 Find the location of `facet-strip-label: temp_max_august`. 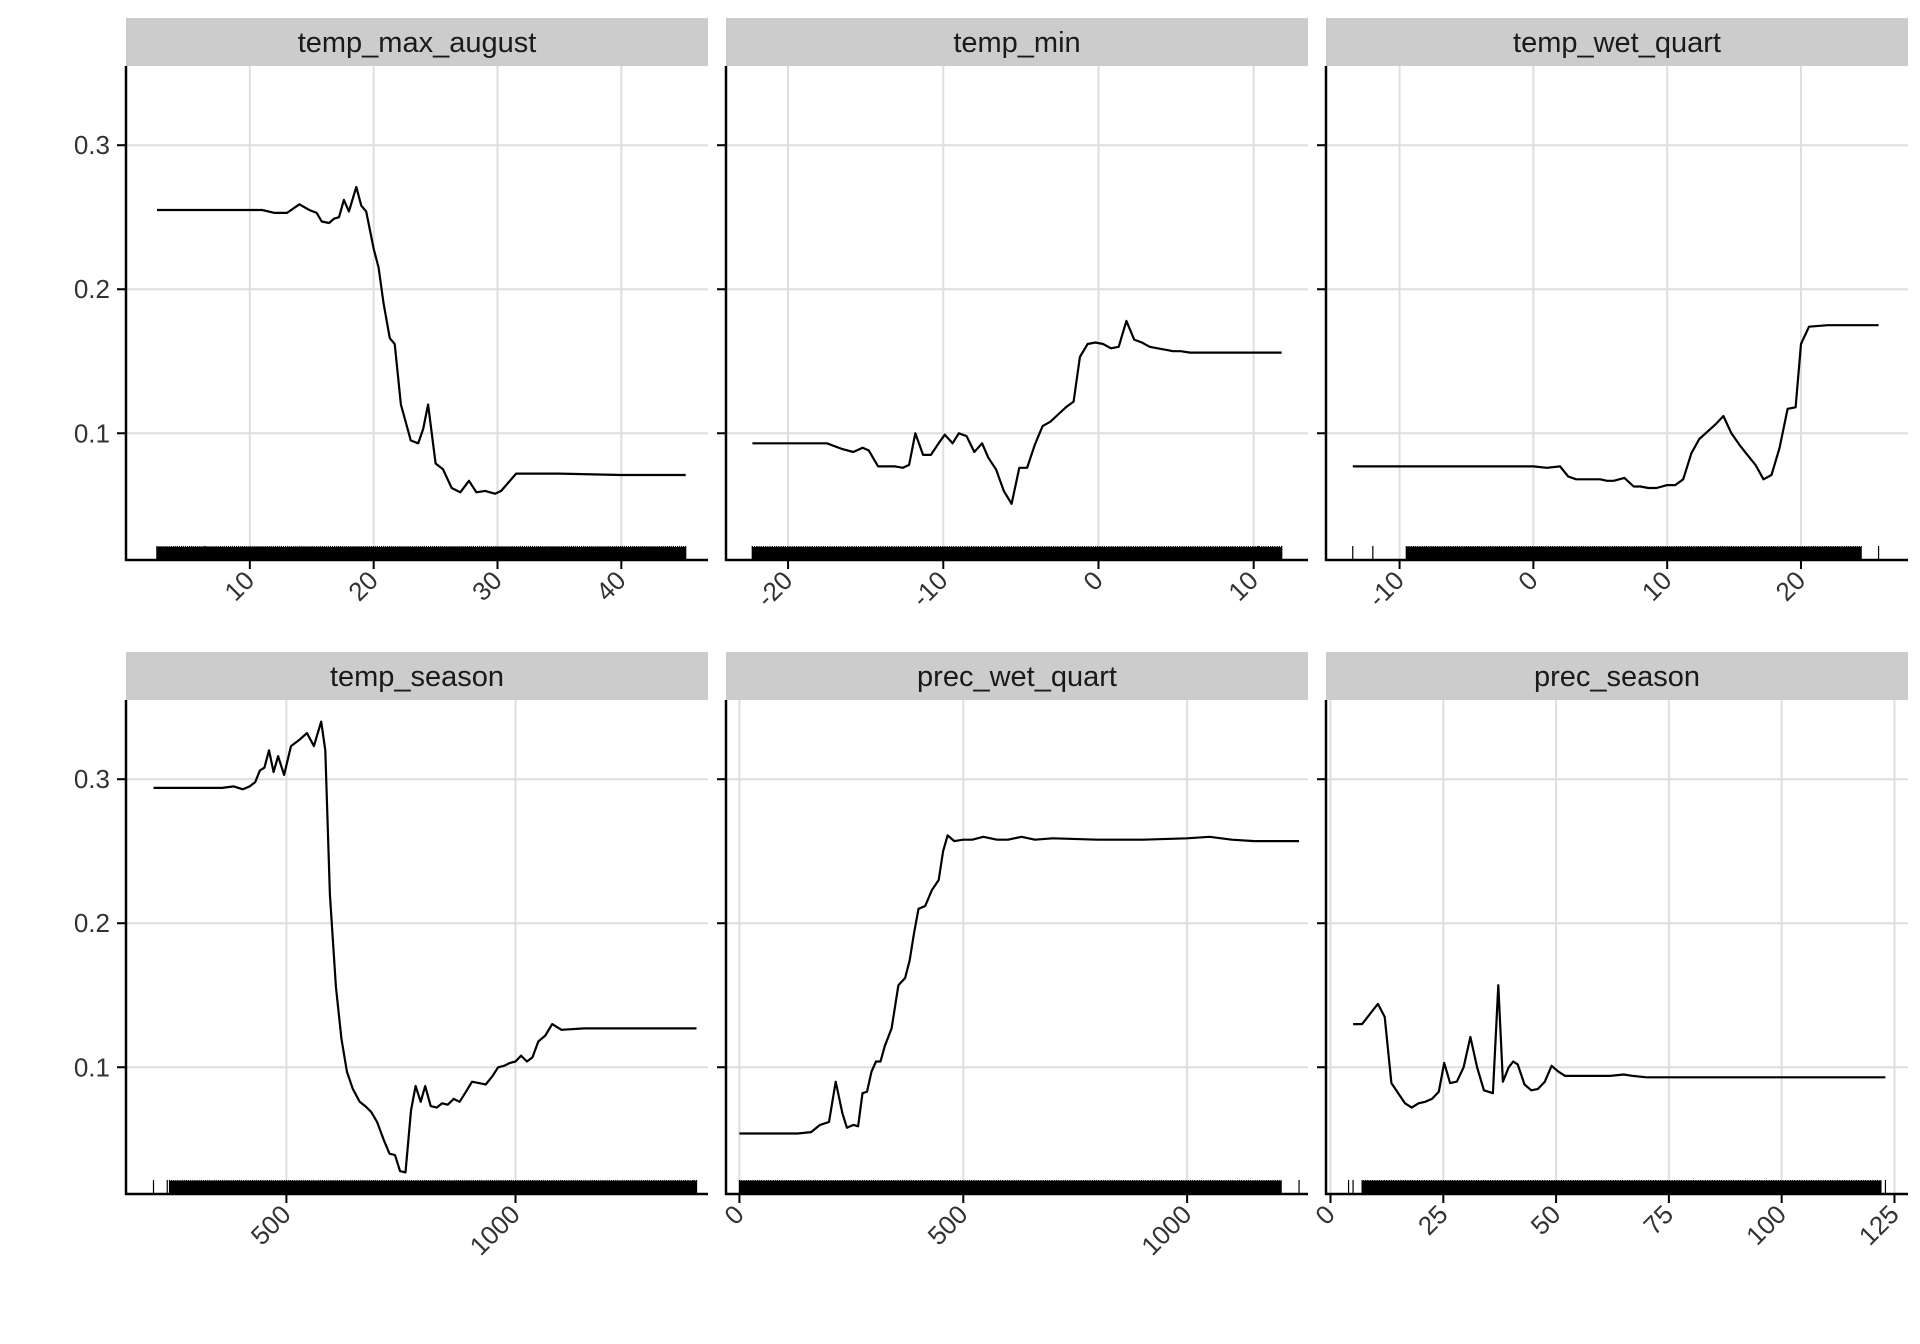

facet-strip-label: temp_max_august is located at coordinates (417, 43).